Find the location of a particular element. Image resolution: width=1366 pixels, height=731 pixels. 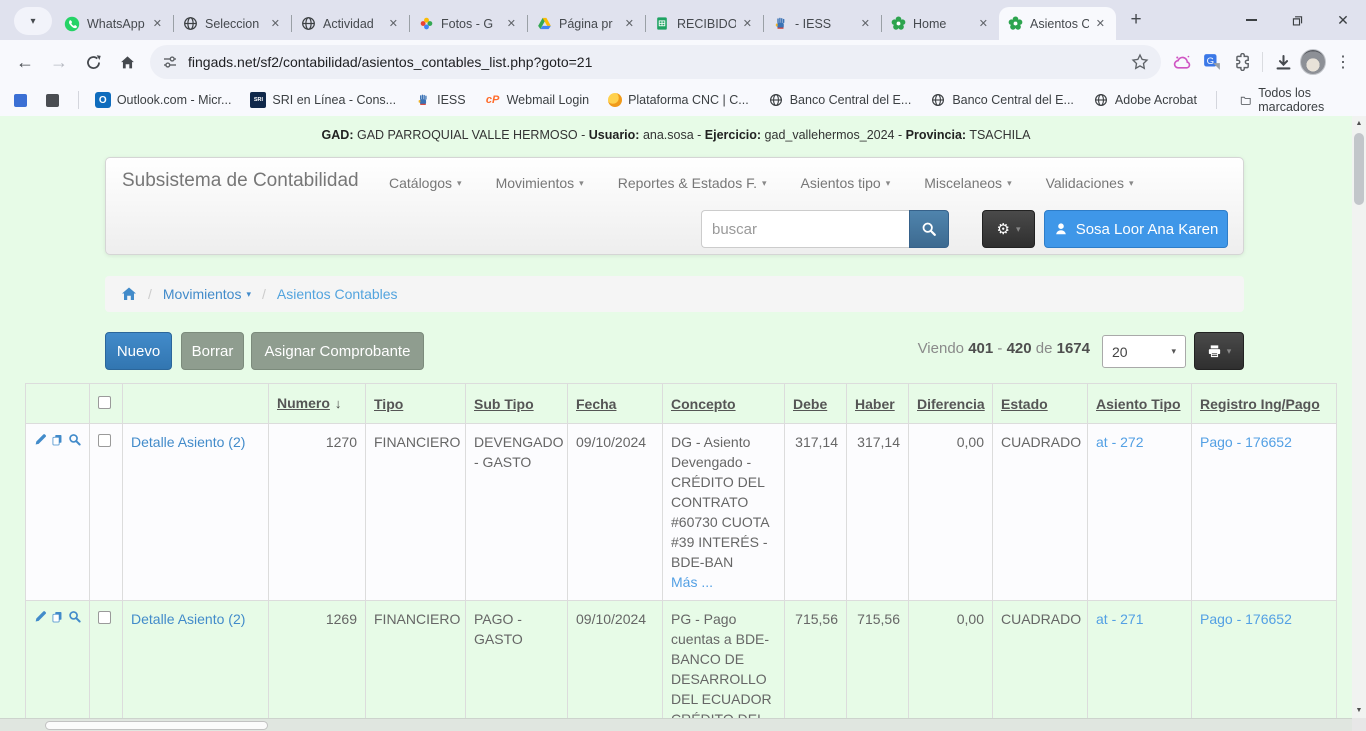

horizontal-scrollbar is located at coordinates (676, 724).